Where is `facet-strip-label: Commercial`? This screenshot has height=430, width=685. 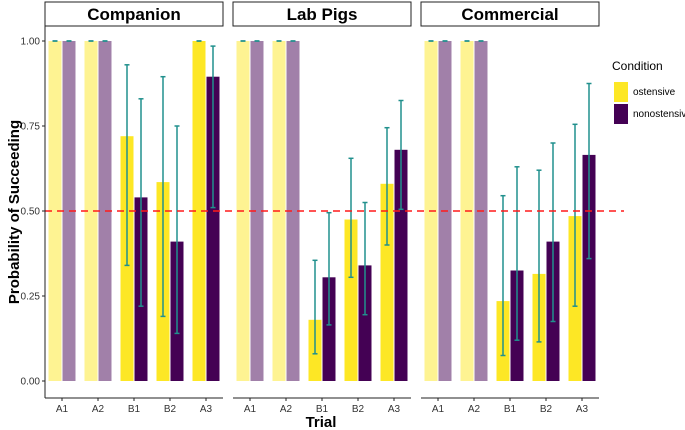 facet-strip-label: Commercial is located at coordinates (509, 14).